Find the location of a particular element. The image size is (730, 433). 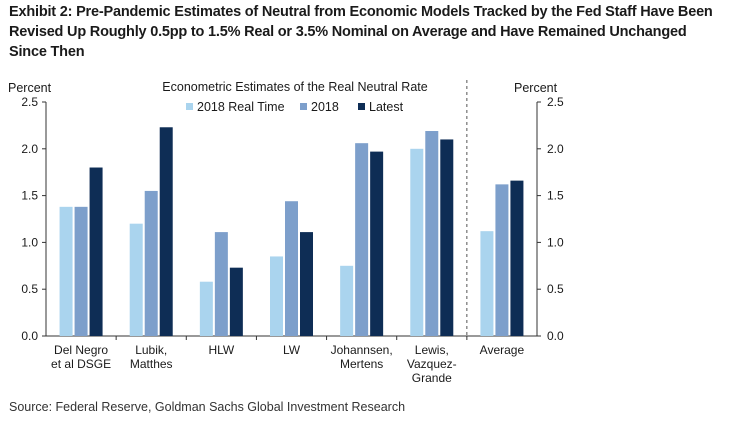

y-tick-label-right: 2.5 is located at coordinates (555, 102).